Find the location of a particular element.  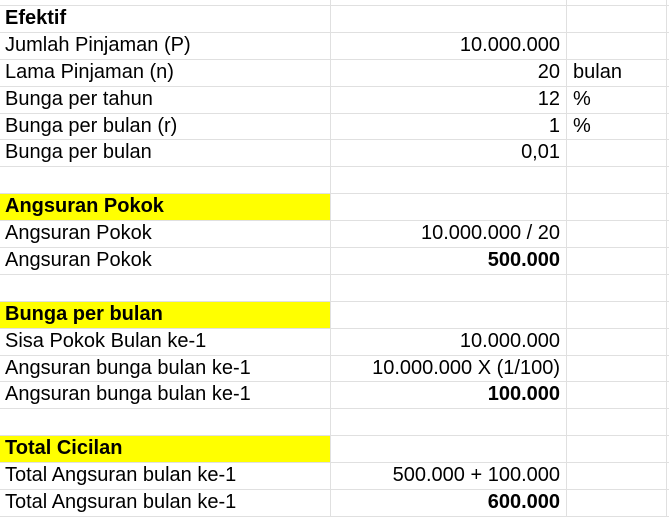

table-row: Angsuran Pokok 10.000.000 / 20 is located at coordinates (334, 235).